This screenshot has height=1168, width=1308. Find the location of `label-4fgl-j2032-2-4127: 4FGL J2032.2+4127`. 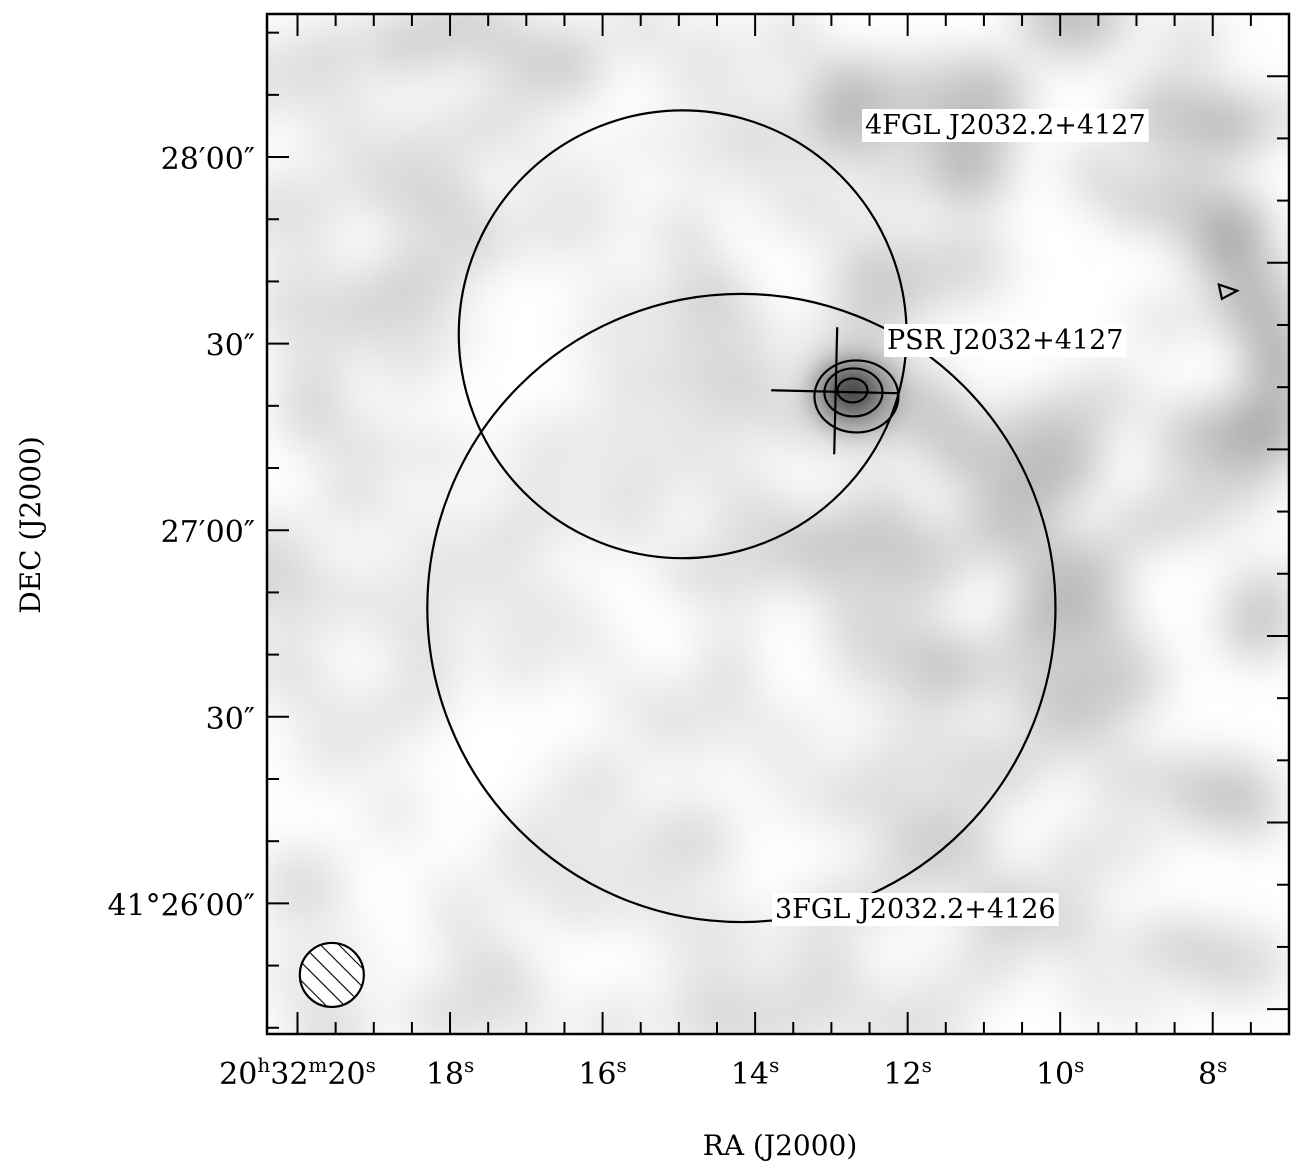

label-4fgl-j2032-2-4127: 4FGL J2032.2+4127 is located at coordinates (1005, 125).